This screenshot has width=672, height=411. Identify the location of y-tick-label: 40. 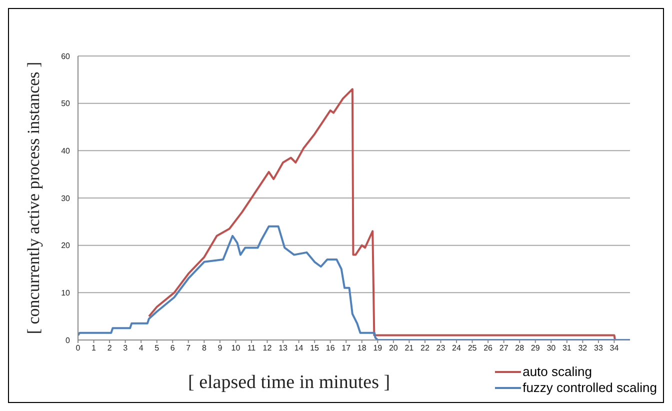
(66, 151).